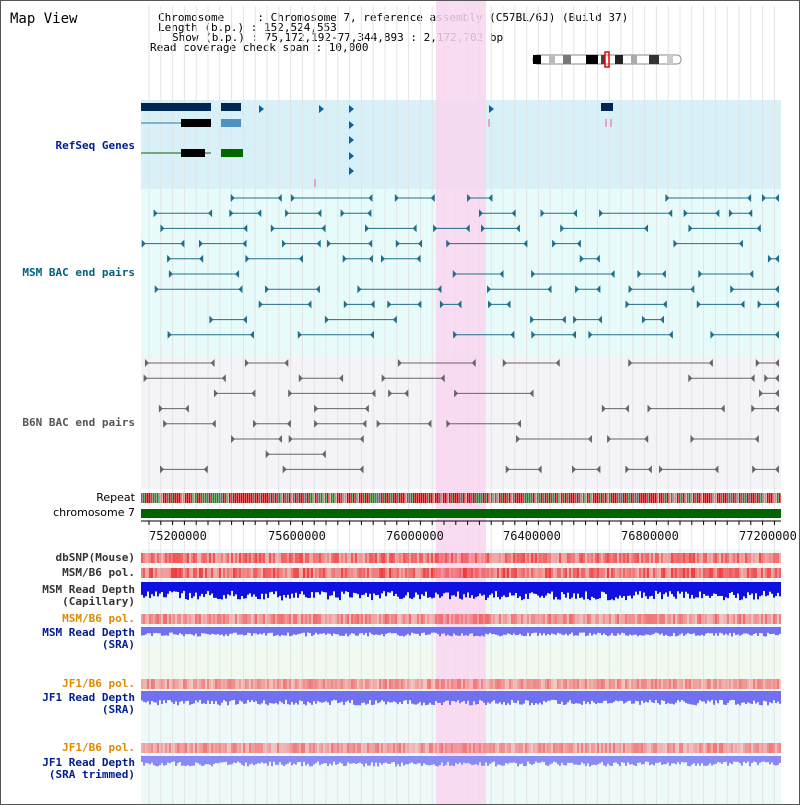 The height and width of the screenshot is (805, 800). Describe the element at coordinates (247, 27) in the screenshot. I see `length-info: Length (b.p.) : 152,524,553` at that location.